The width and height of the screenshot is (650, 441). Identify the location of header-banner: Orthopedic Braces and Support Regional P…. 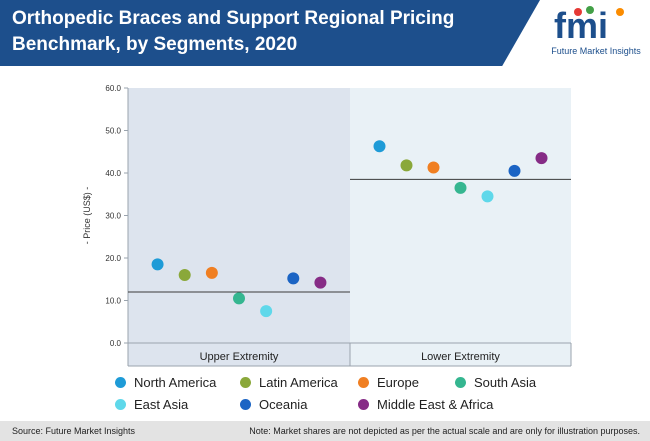
(325, 33).